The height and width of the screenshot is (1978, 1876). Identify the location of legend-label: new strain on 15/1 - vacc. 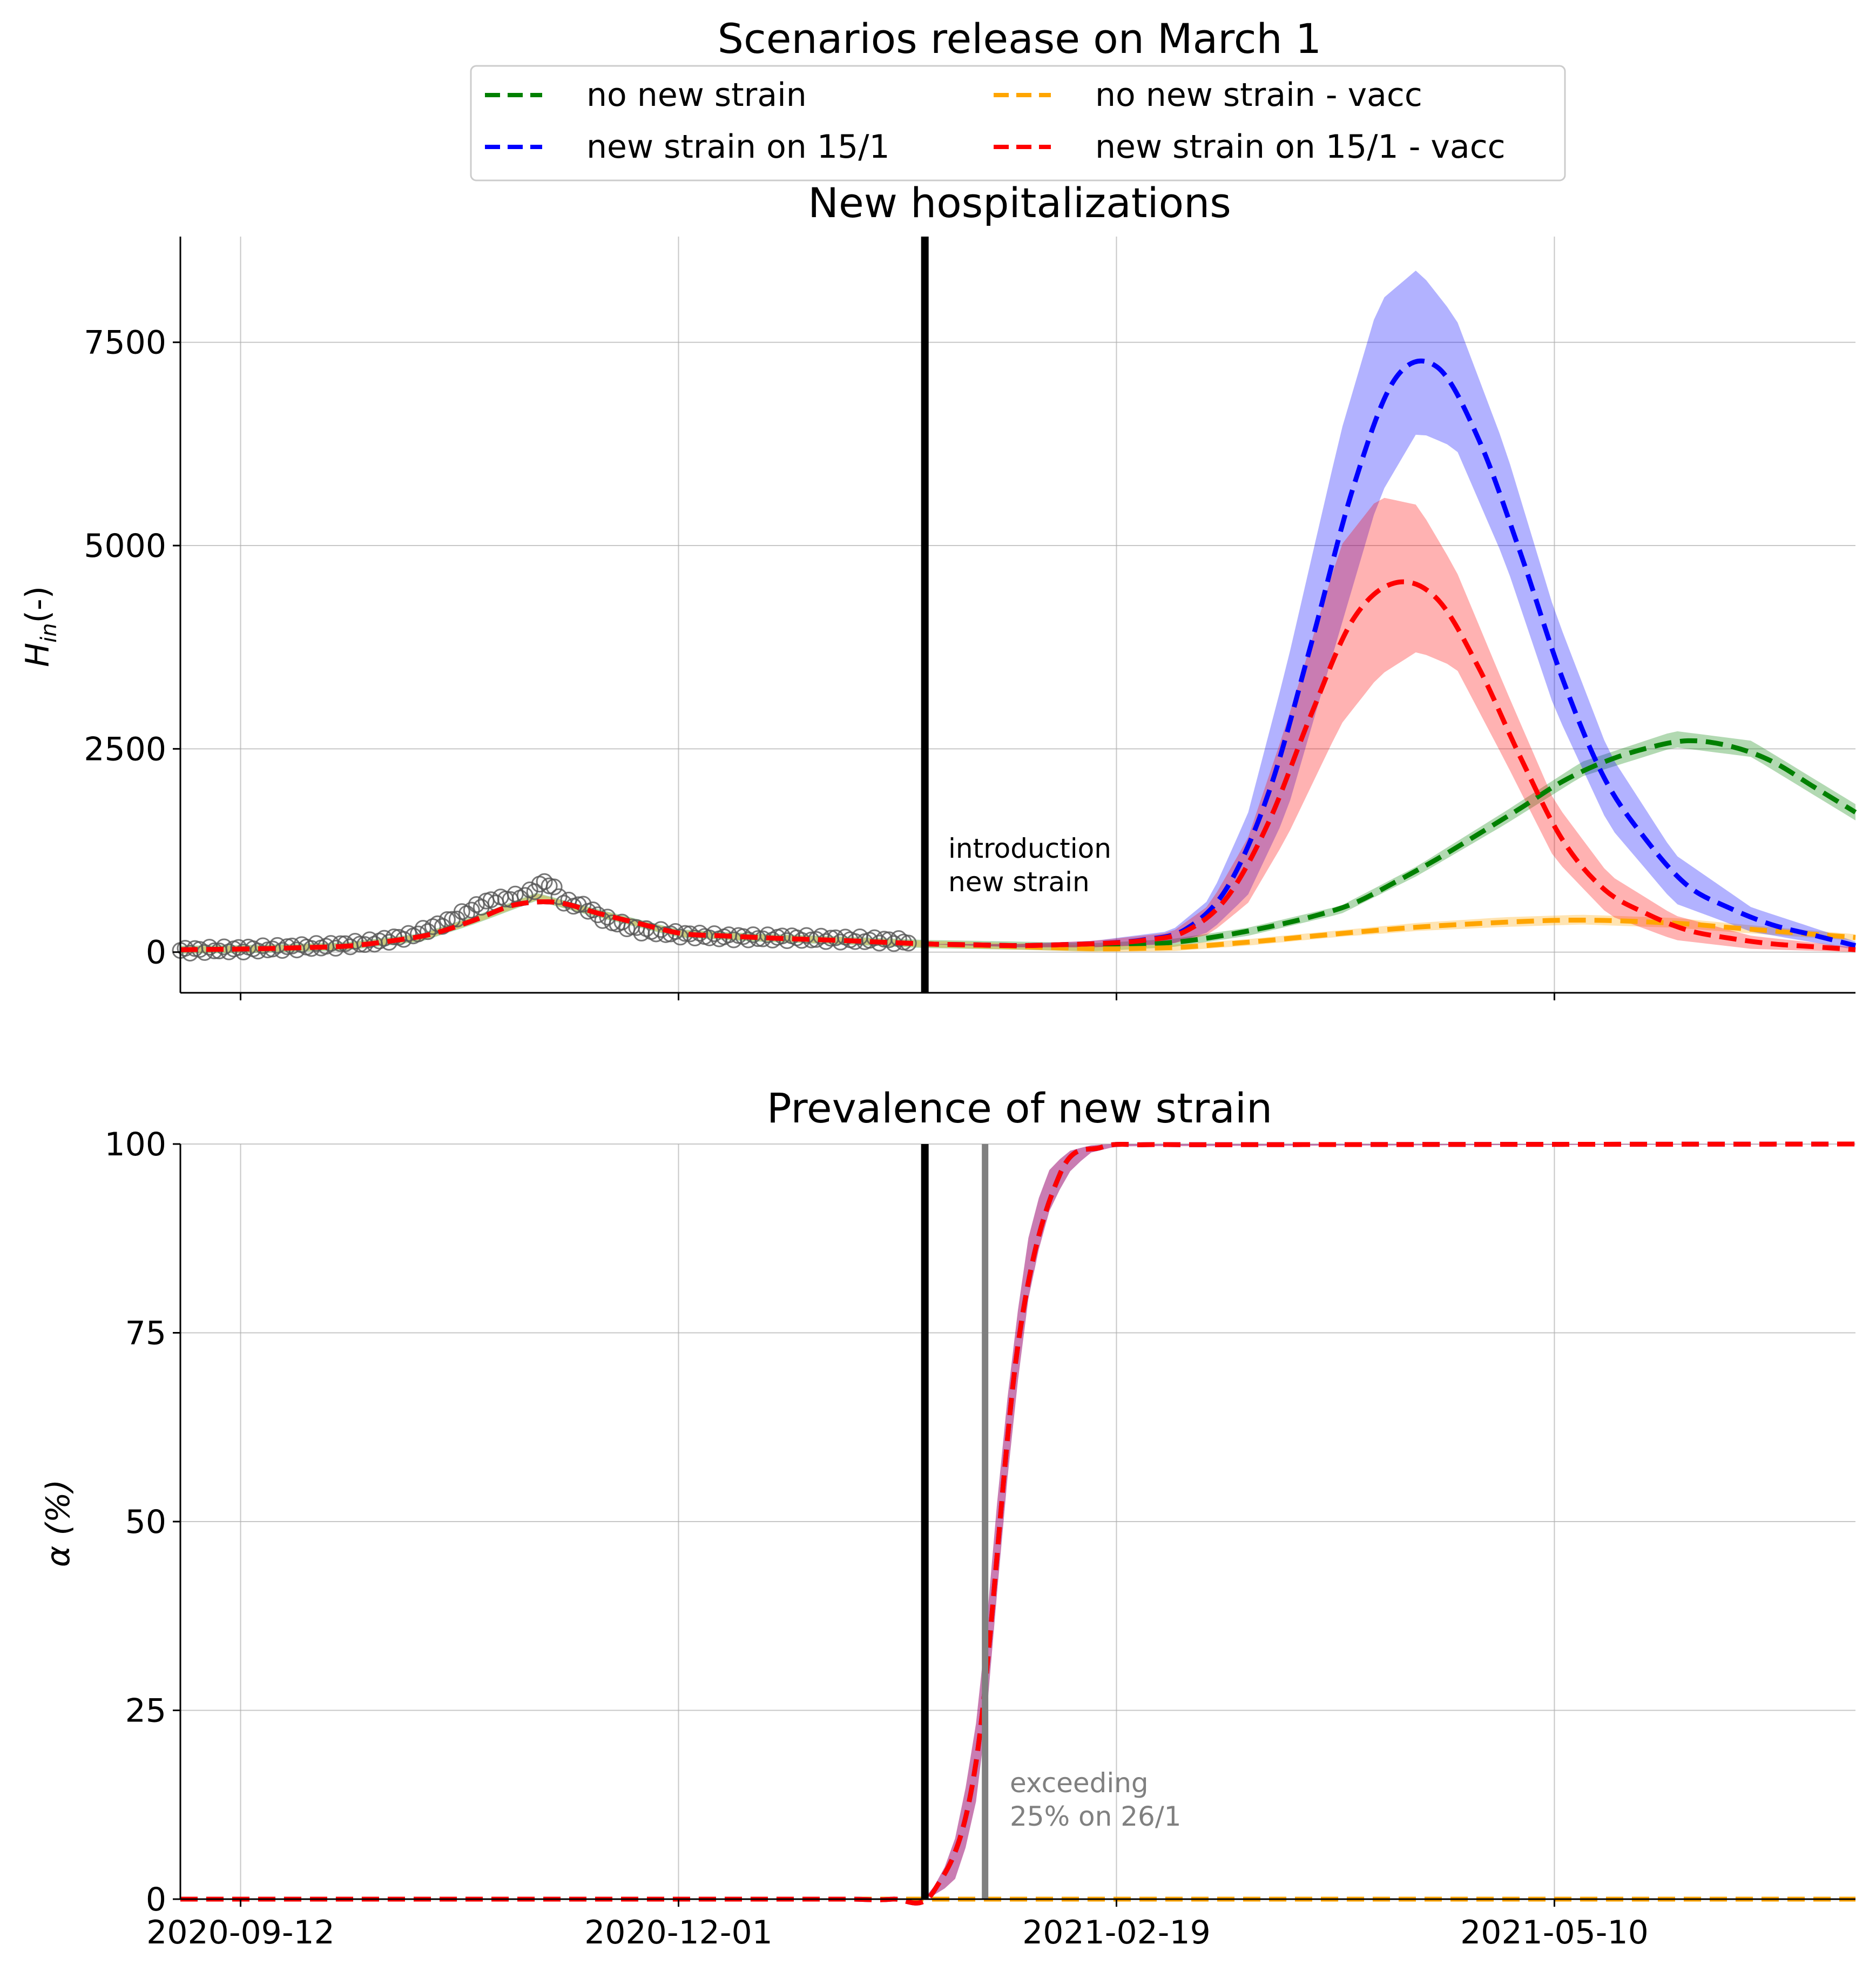
(1300, 147).